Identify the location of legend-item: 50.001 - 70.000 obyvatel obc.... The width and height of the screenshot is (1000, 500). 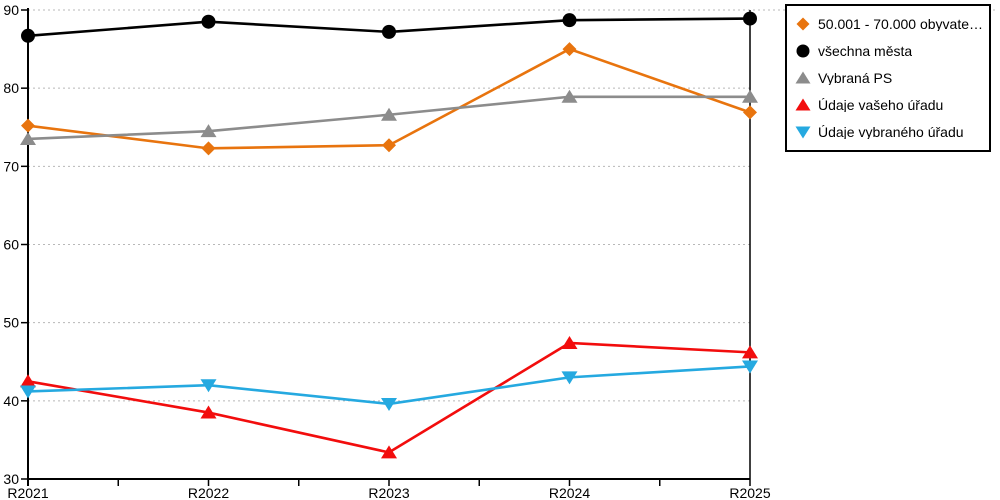
(890, 24).